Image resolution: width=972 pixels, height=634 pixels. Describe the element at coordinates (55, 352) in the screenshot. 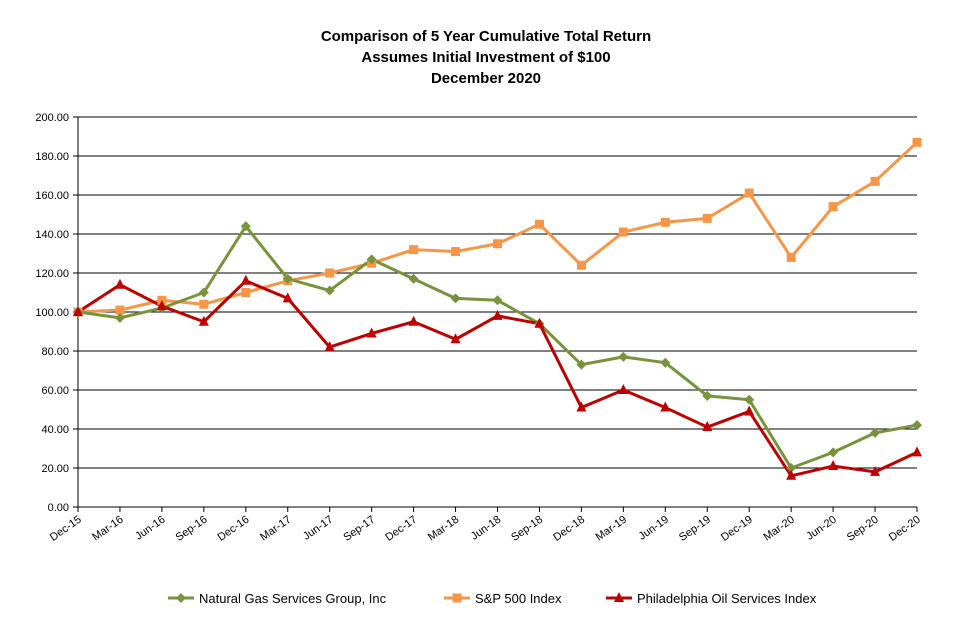

I see `y-tick-label: 80.00` at that location.